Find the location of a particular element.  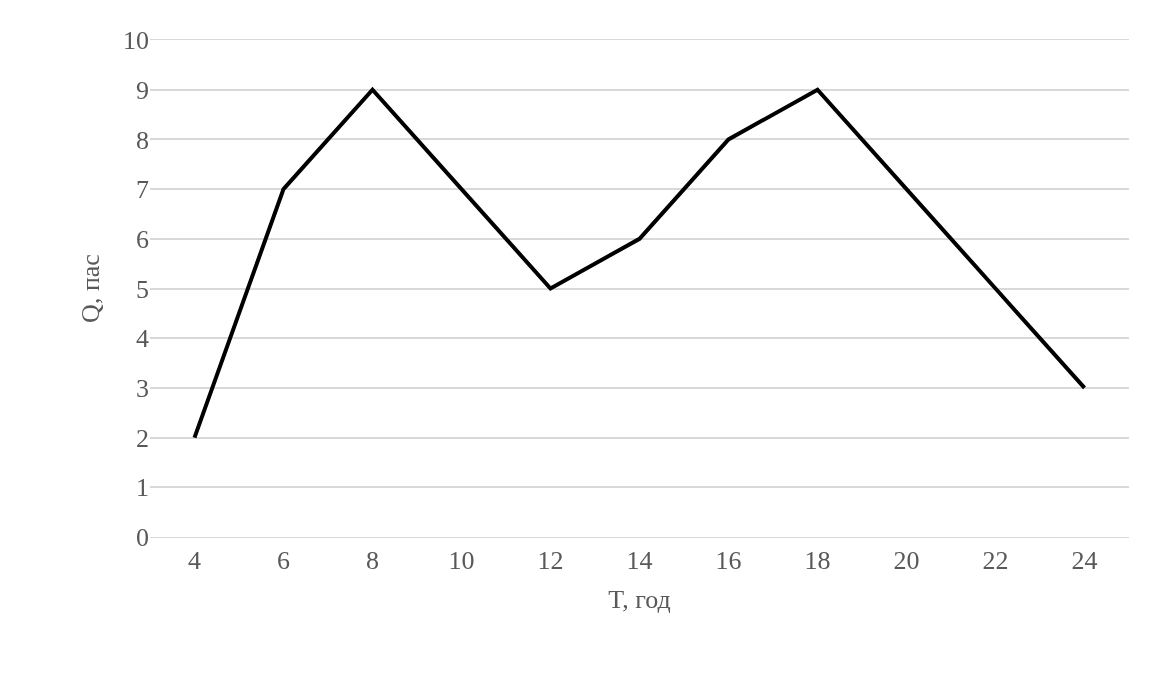

x-tick-label: 22 is located at coordinates (995, 561).